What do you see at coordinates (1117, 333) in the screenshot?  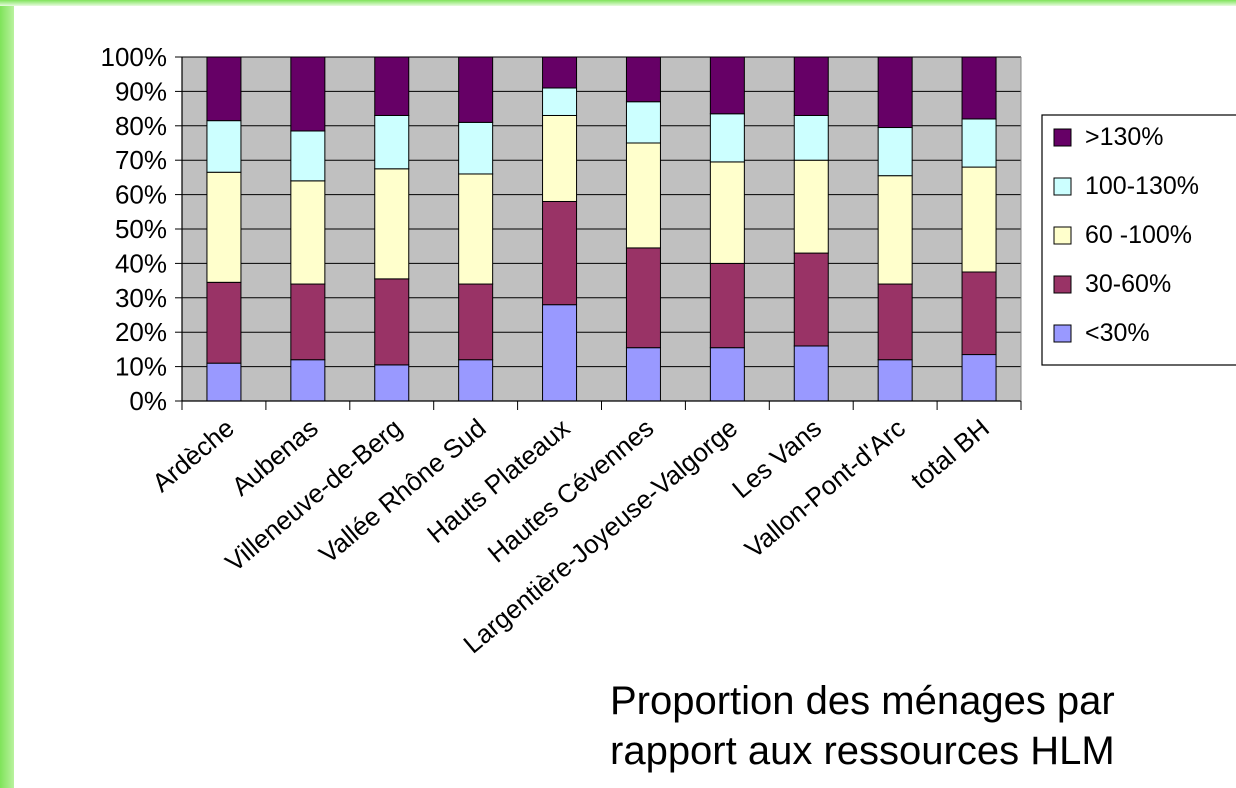 I see `legend-label: <30%` at bounding box center [1117, 333].